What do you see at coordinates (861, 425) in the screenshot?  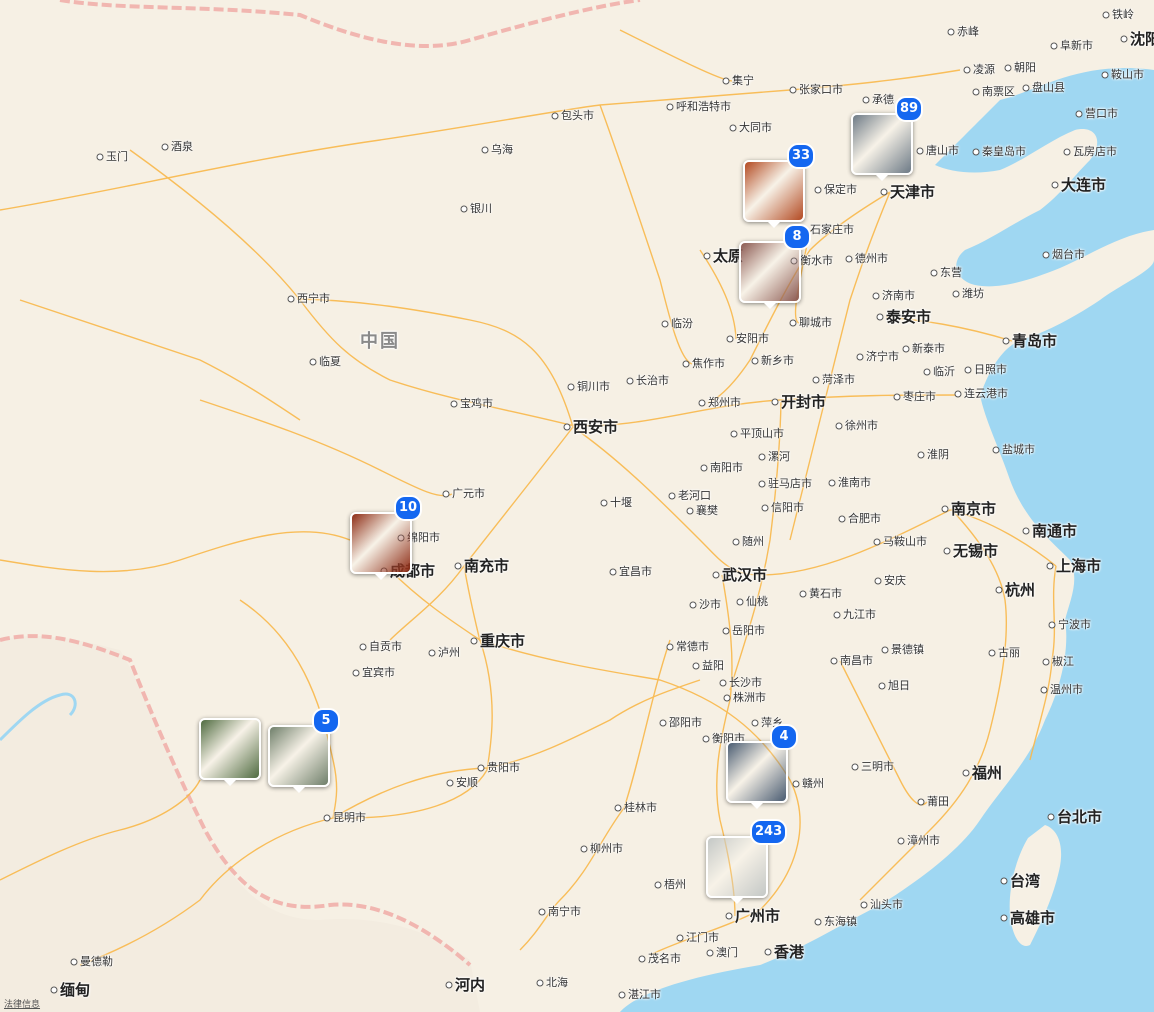 I see `city-label: 徐州市` at bounding box center [861, 425].